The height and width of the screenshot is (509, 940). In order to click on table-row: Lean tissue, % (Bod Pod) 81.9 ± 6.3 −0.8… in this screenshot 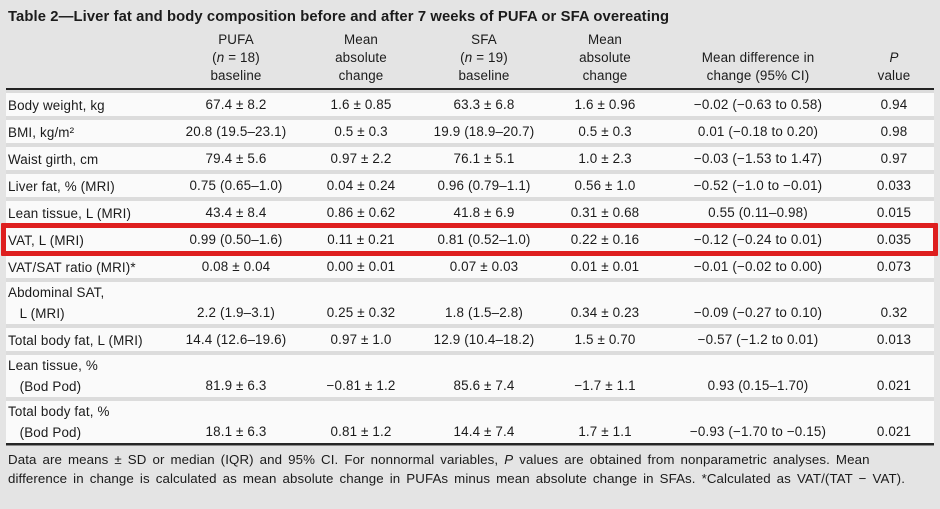, I will do `click(470, 378)`.